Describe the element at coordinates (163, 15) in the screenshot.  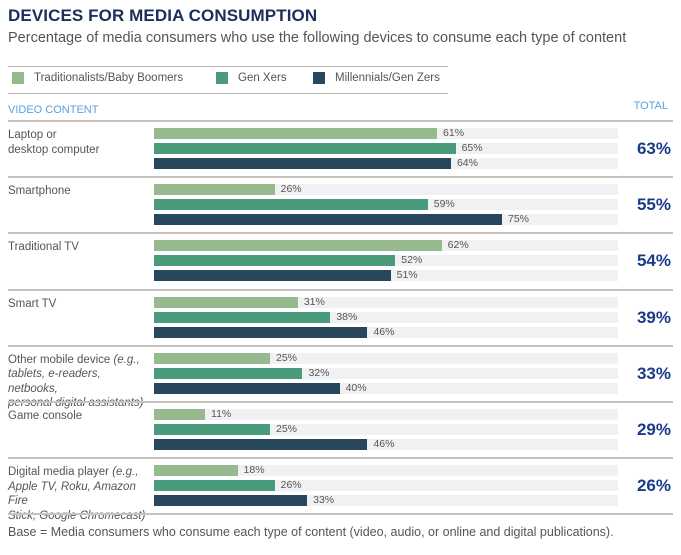
I see `chart-title: DEVICES FOR MEDIA CONSUMPTION` at that location.